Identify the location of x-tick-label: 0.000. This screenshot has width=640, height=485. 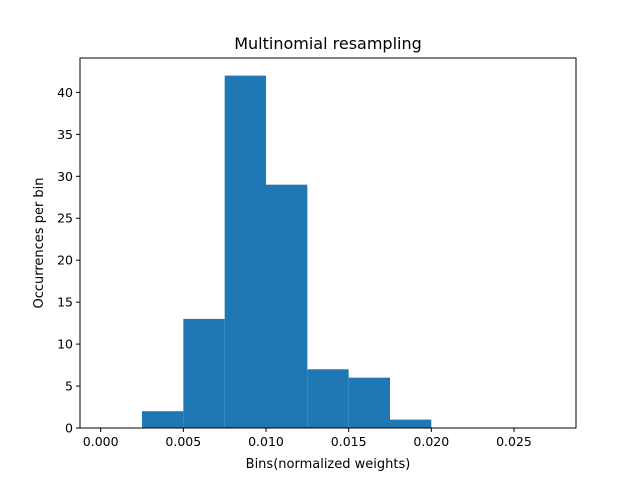
(101, 441).